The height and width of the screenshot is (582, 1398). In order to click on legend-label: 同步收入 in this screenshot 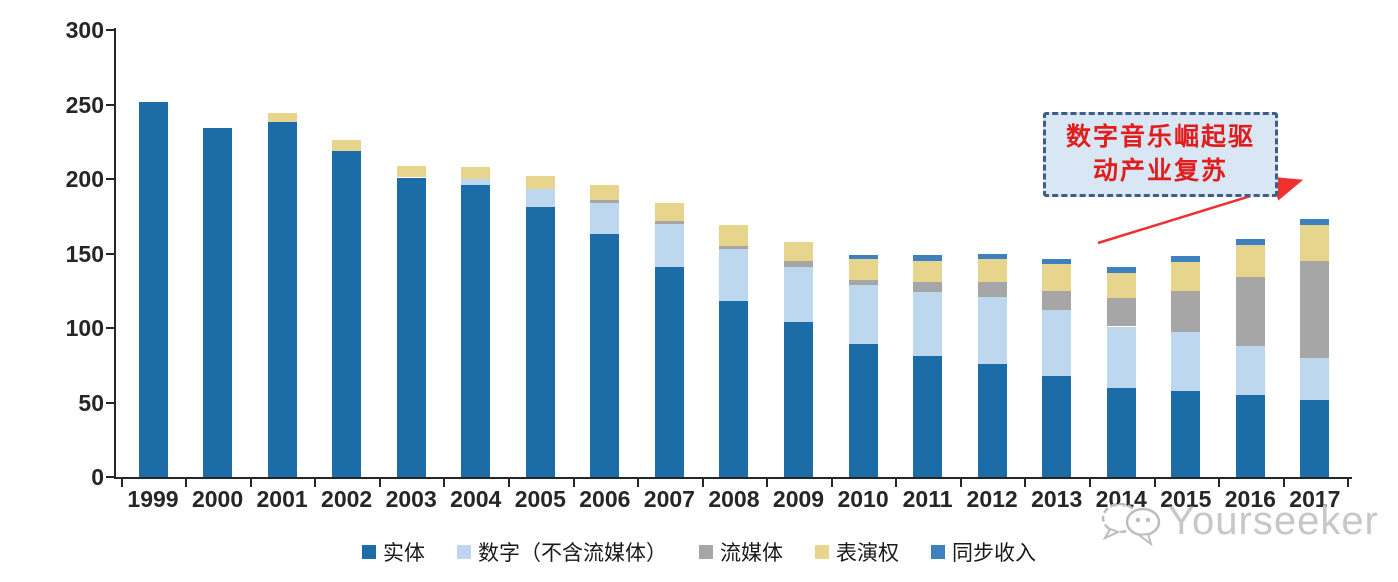, I will do `click(994, 553)`.